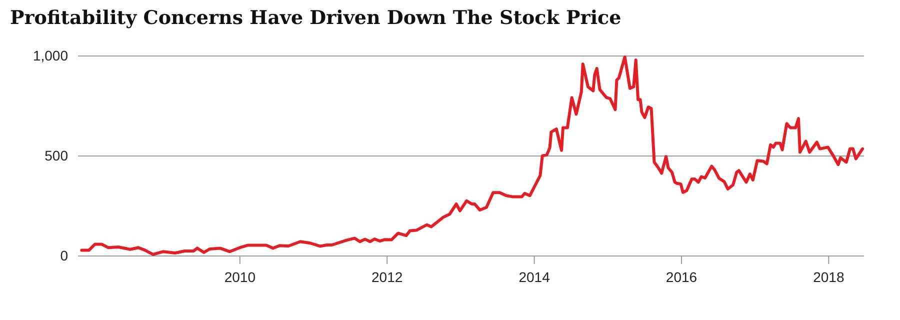  I want to click on y-tick-label: 1,000, so click(50, 55).